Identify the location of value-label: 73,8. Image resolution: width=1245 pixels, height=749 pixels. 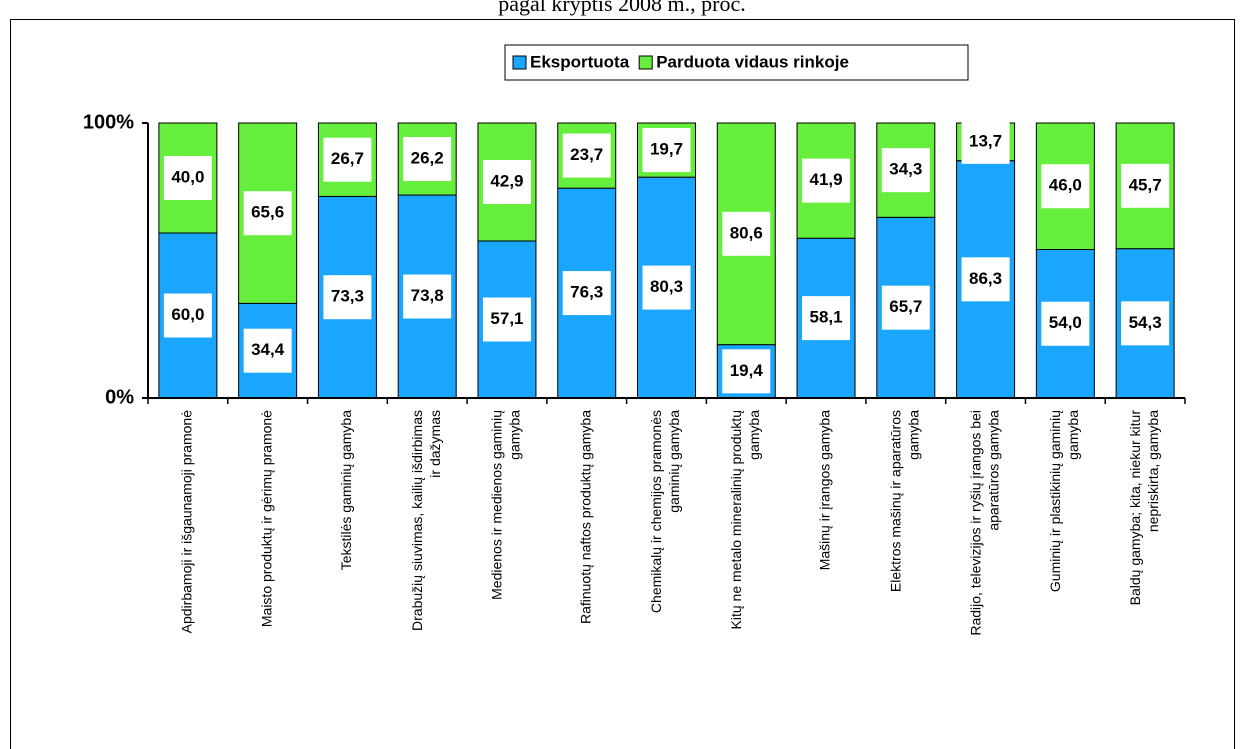
(427, 295).